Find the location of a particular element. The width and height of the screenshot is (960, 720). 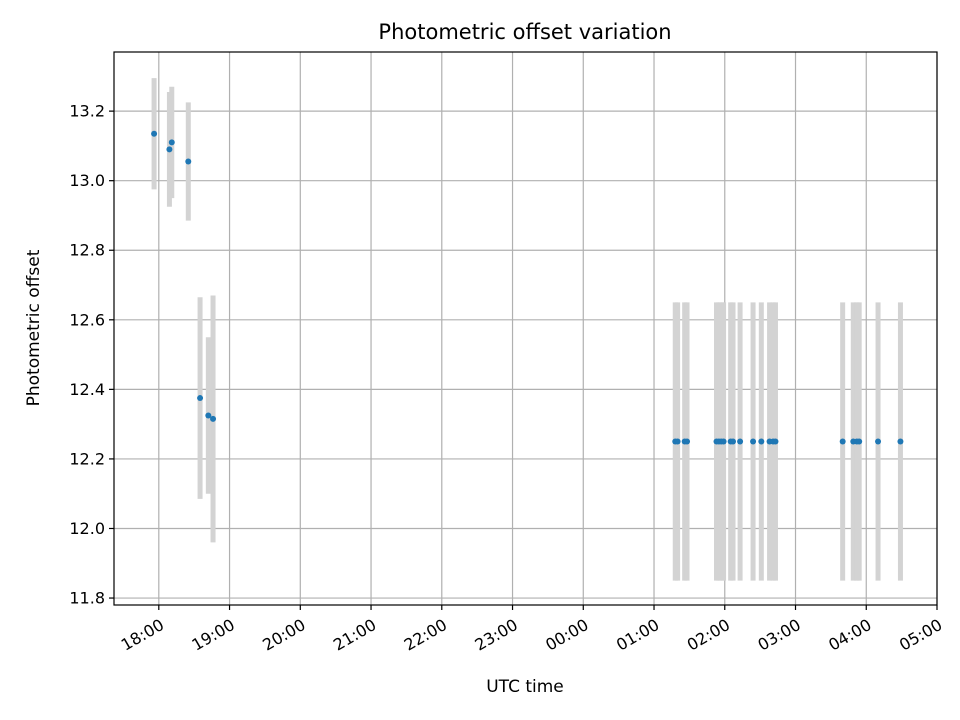

y-tick-label: 13.0 is located at coordinates (87, 180).